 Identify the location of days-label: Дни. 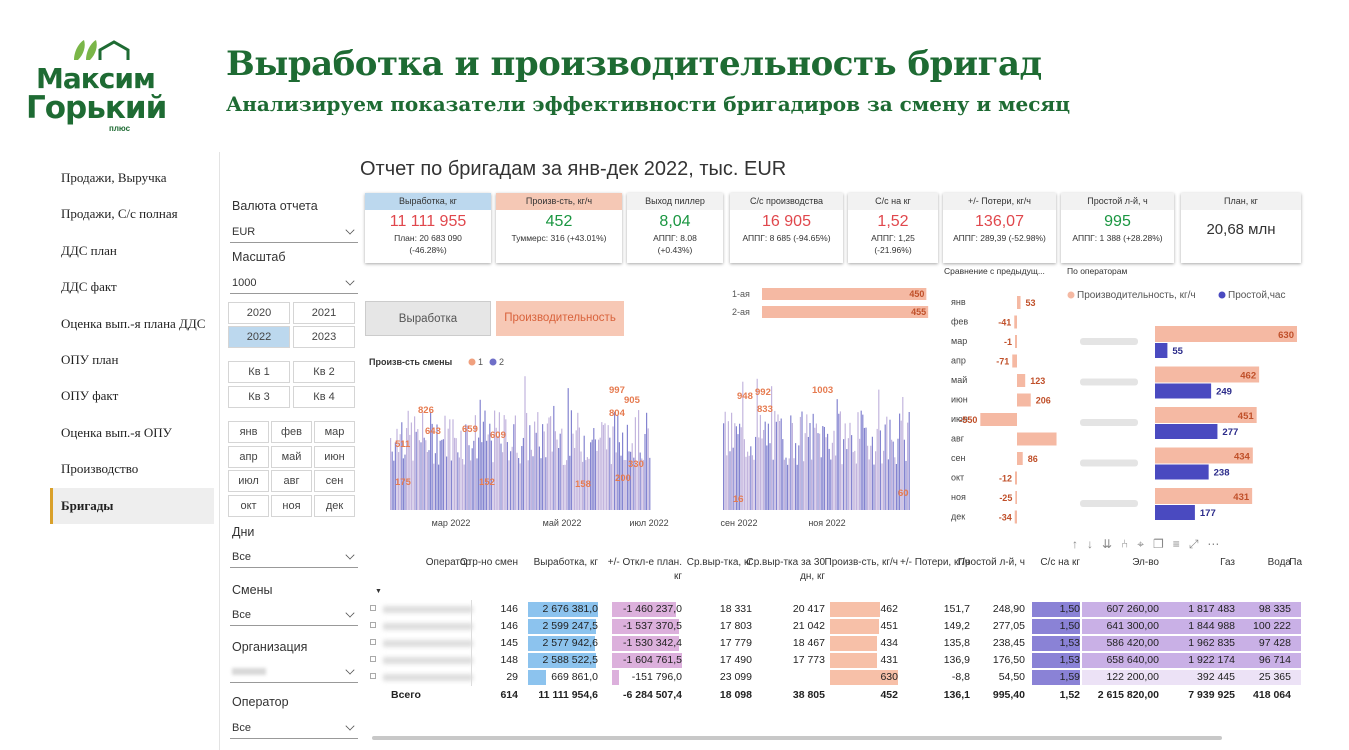
(243, 532).